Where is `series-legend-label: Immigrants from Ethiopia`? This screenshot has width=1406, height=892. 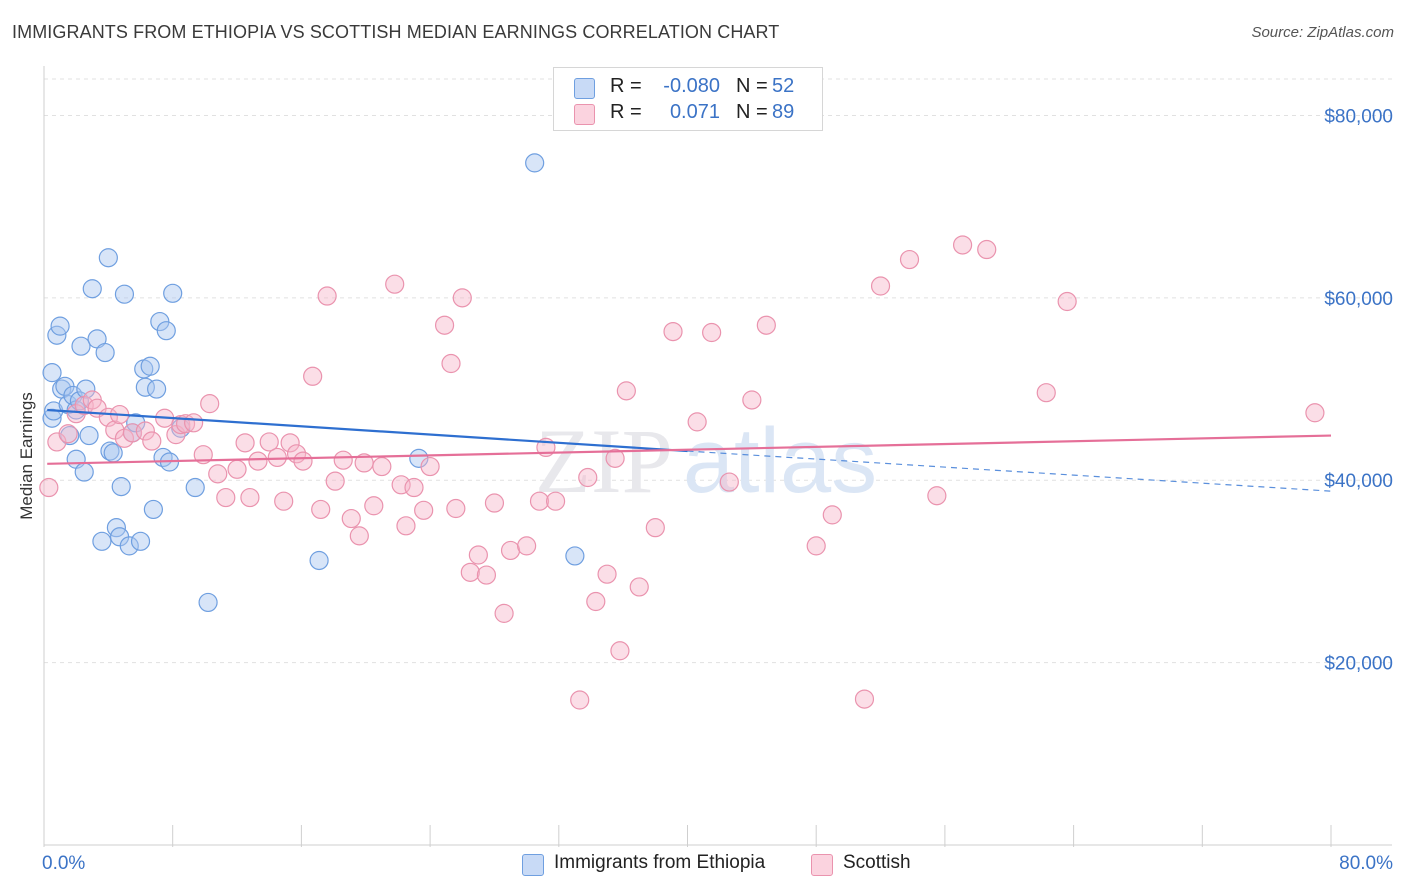
series-legend-label: Immigrants from Ethiopia is located at coordinates (660, 862).